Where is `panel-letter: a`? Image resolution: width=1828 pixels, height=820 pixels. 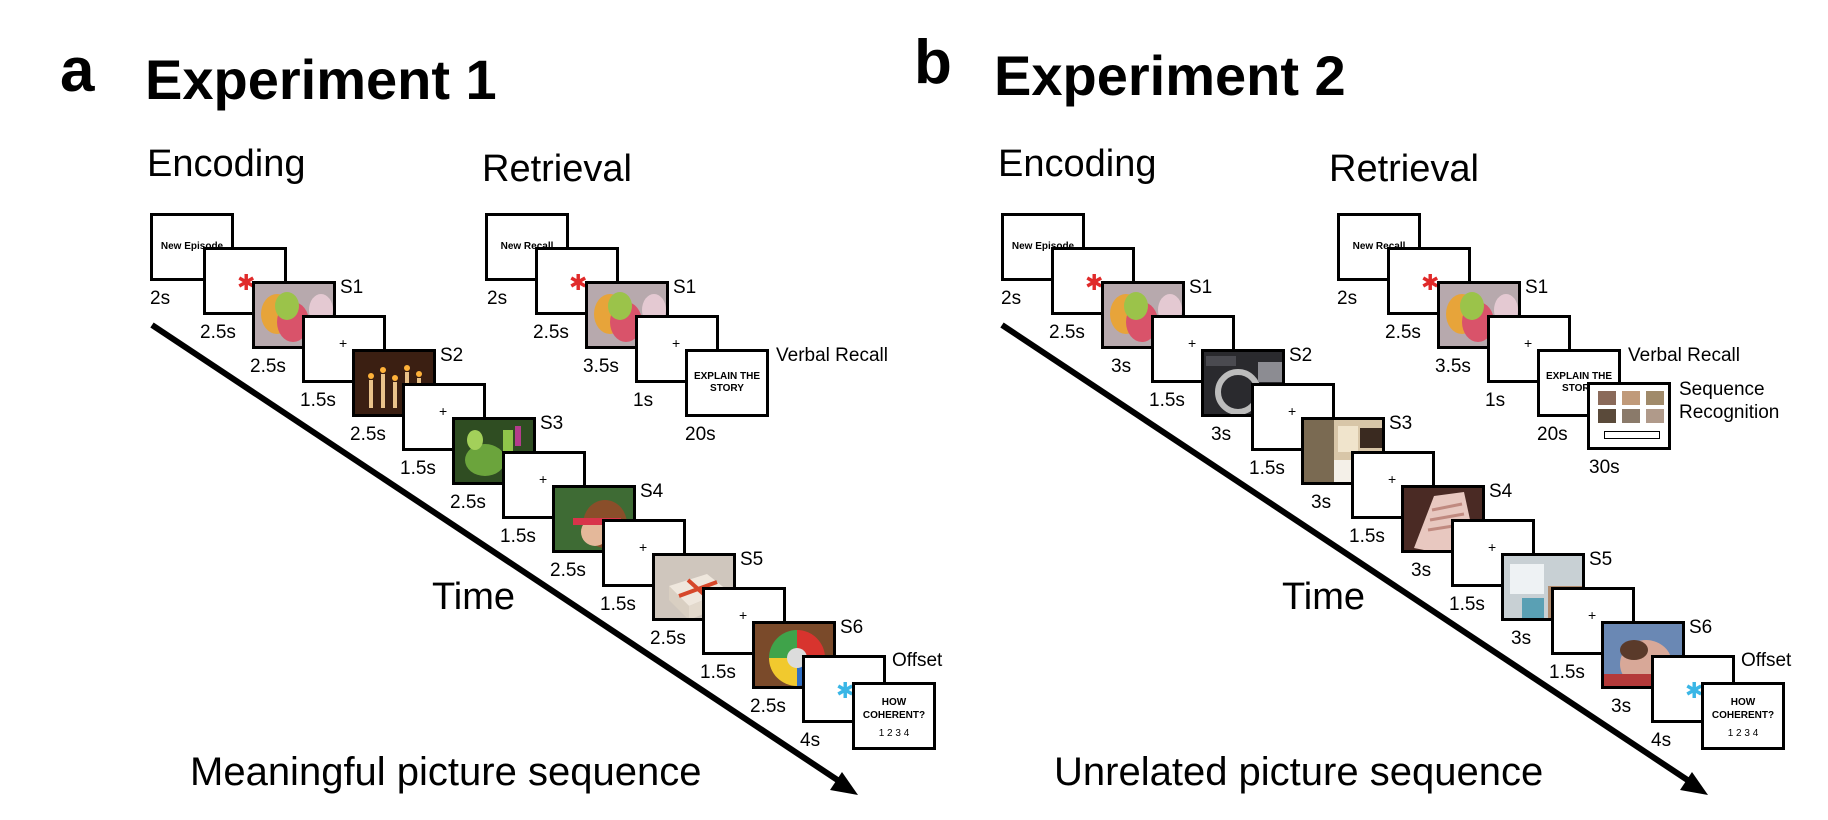 panel-letter: a is located at coordinates (77, 70).